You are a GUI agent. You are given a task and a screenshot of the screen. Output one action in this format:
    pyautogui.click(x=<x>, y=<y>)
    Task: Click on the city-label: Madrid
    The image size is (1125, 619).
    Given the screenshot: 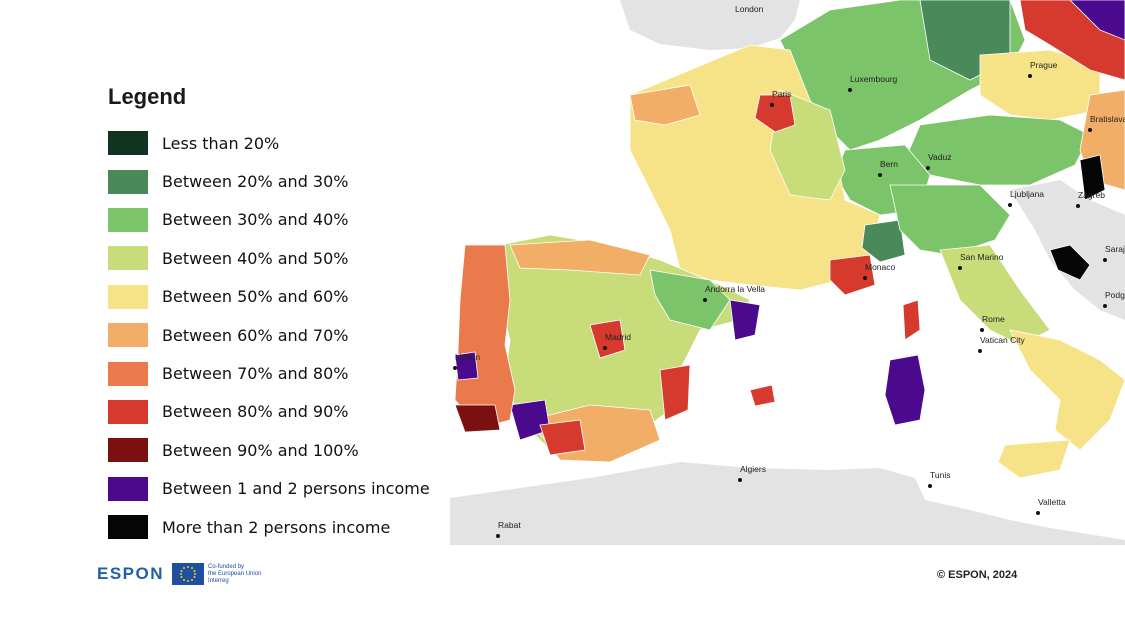 What is the action you would take?
    pyautogui.click(x=618, y=337)
    